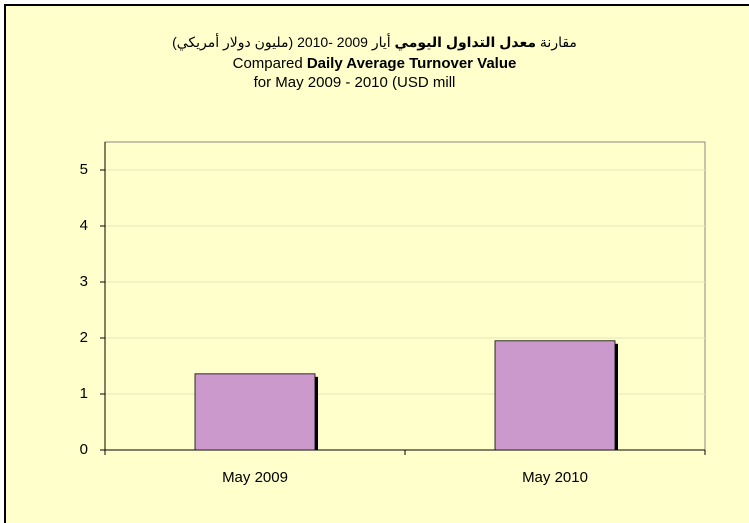 The width and height of the screenshot is (749, 523). Describe the element at coordinates (84, 337) in the screenshot. I see `y-tick-label: 2` at that location.